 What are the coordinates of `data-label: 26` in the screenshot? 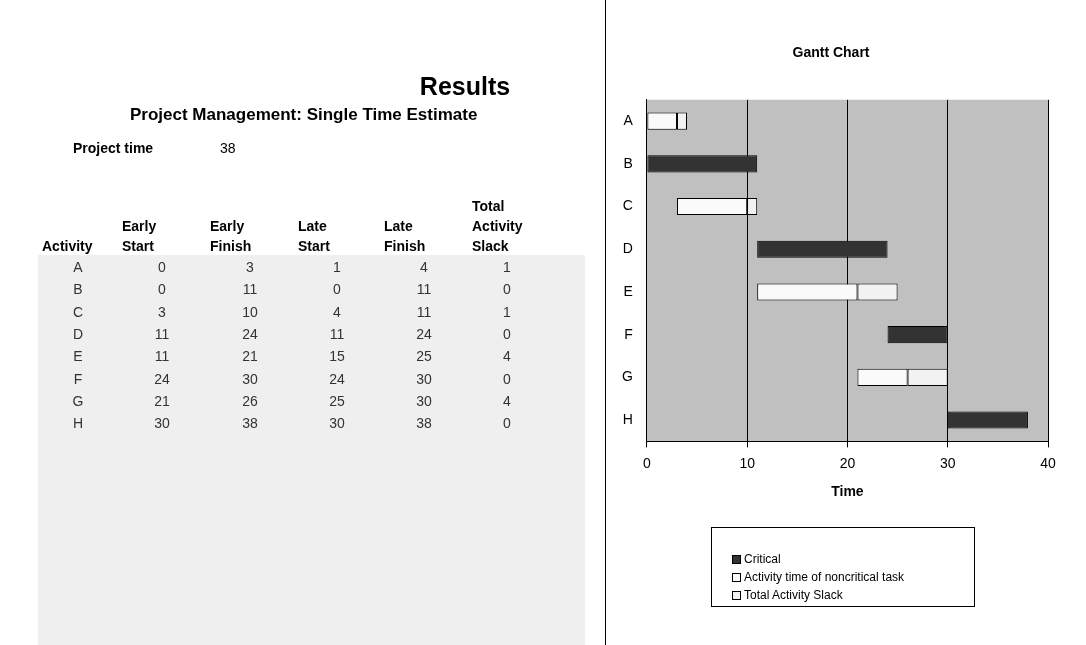 It's located at (250, 401).